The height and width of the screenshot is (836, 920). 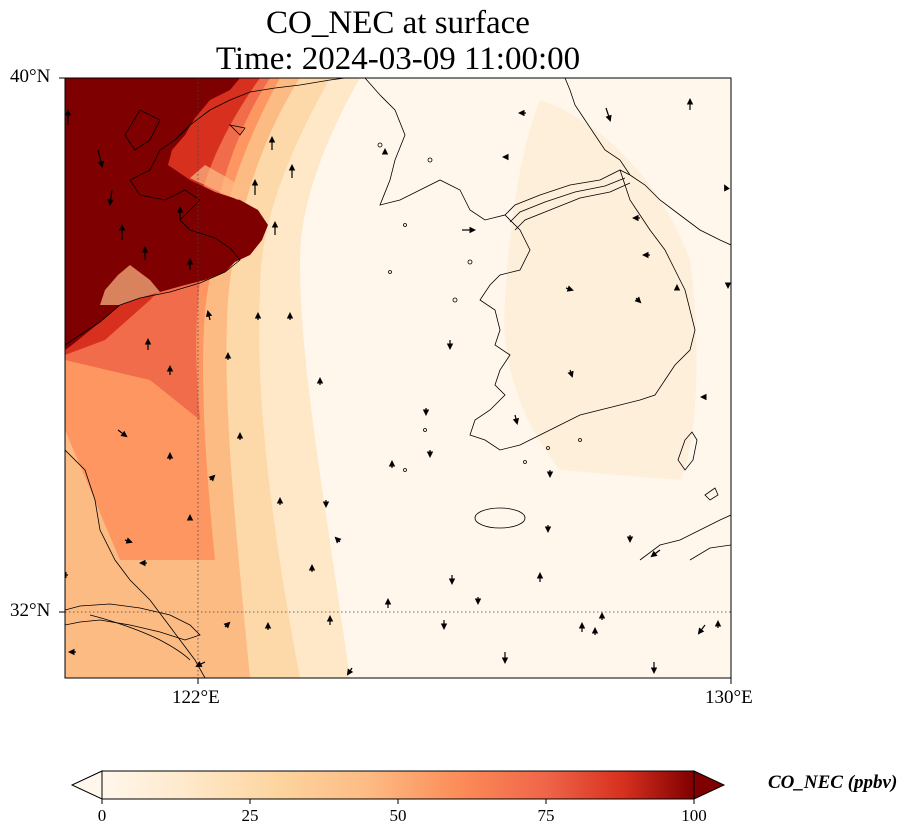 I want to click on colorbar-tick-25: 25, so click(x=250, y=815).